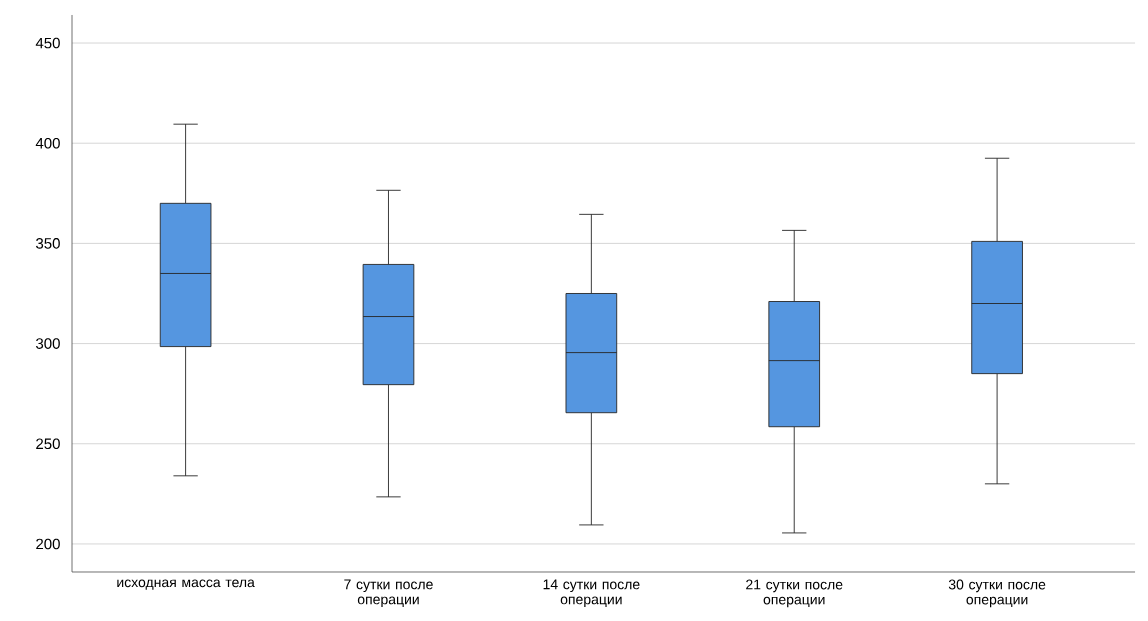  I want to click on y-tick-label: 300, so click(48, 343).